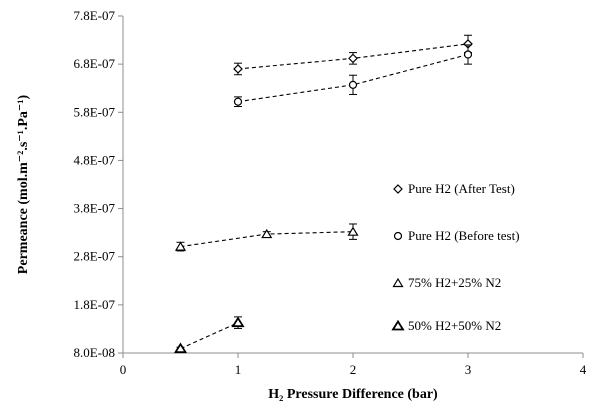 The height and width of the screenshot is (405, 593). Describe the element at coordinates (23, 184) in the screenshot. I see `y-axis-title: Permeance (mol.m⁻².s⁻¹.Pa⁻¹)` at that location.